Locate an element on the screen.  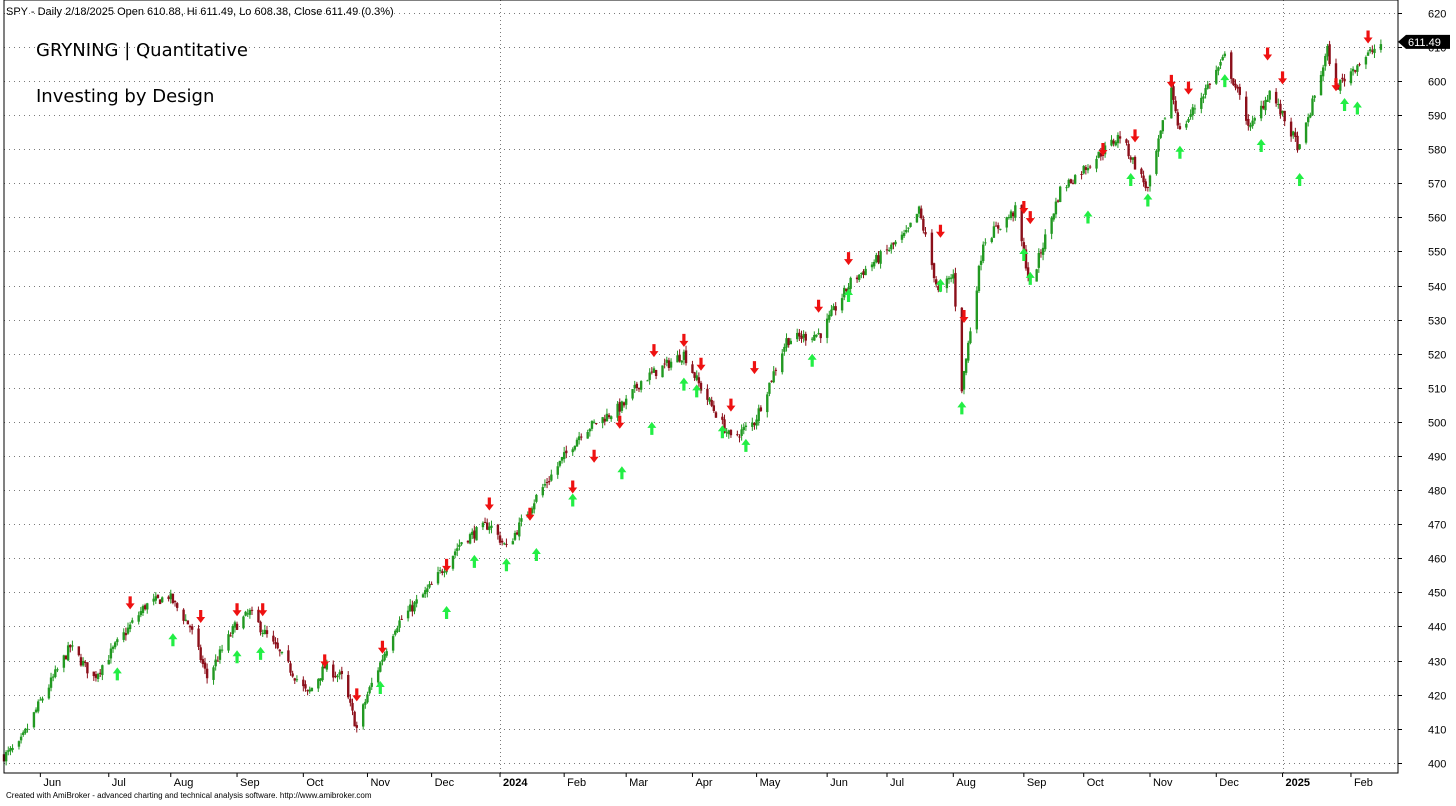
x-tick-label: Aug is located at coordinates (184, 783).